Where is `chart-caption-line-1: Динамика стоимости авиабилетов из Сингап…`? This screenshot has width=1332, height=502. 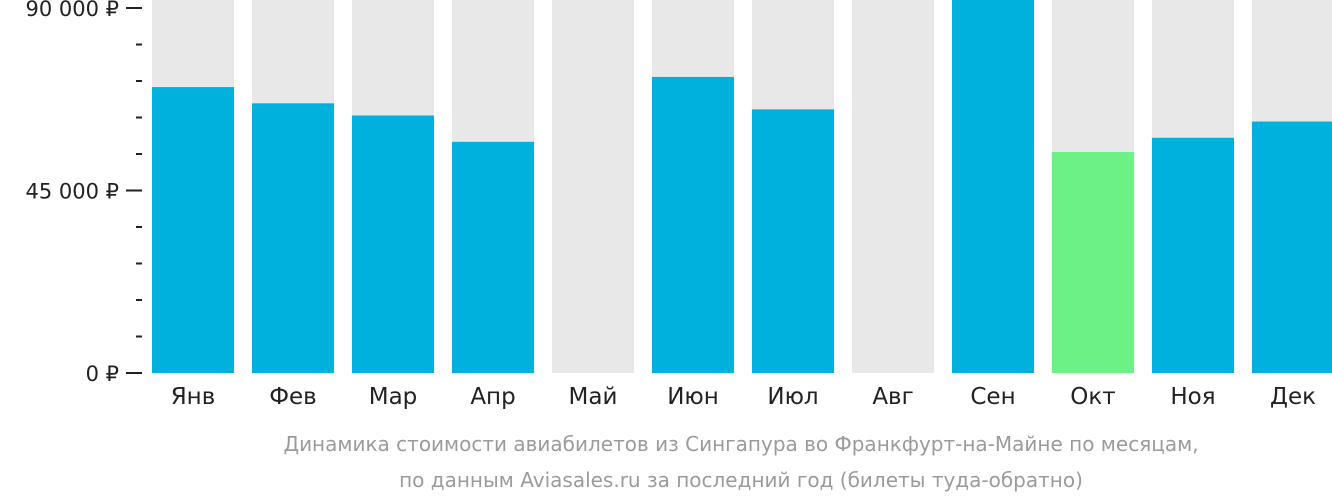
chart-caption-line-1: Динамика стоимости авиабилетов из Сингап… is located at coordinates (741, 444).